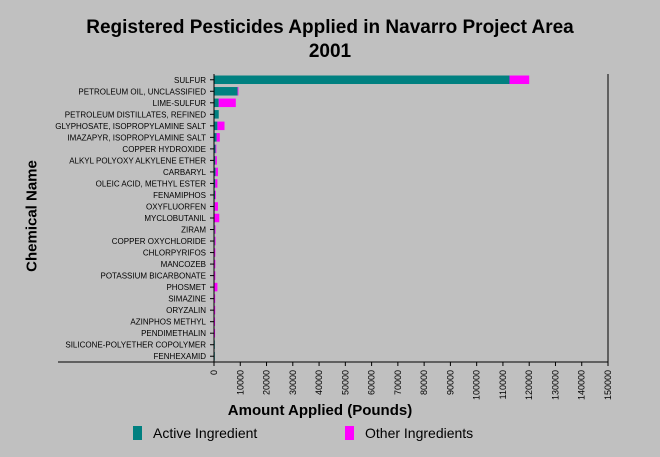 This screenshot has width=660, height=457. What do you see at coordinates (185, 172) in the screenshot?
I see `category-label: CARBARYL` at bounding box center [185, 172].